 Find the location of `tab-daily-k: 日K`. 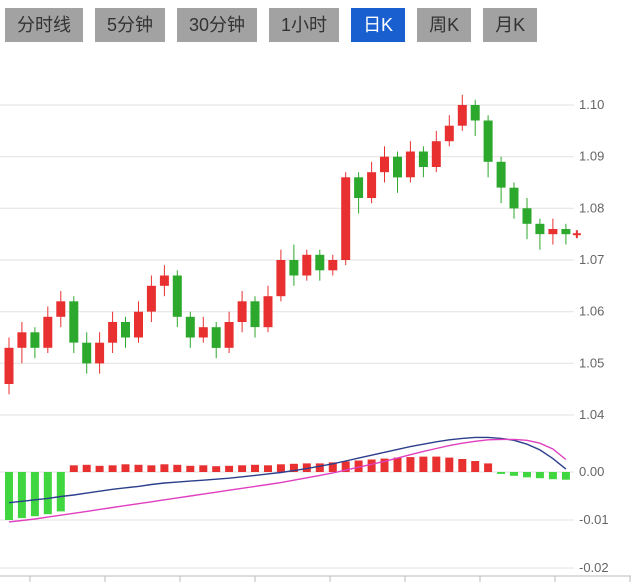

tab-daily-k: 日K is located at coordinates (378, 25).